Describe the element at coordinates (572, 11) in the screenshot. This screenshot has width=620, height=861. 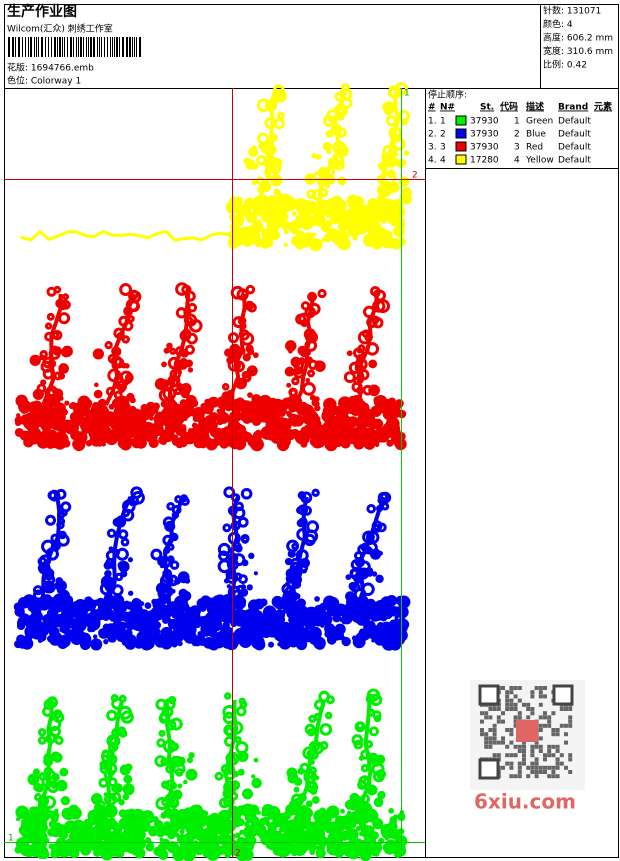
I see `stat: 针数: 131071` at that location.